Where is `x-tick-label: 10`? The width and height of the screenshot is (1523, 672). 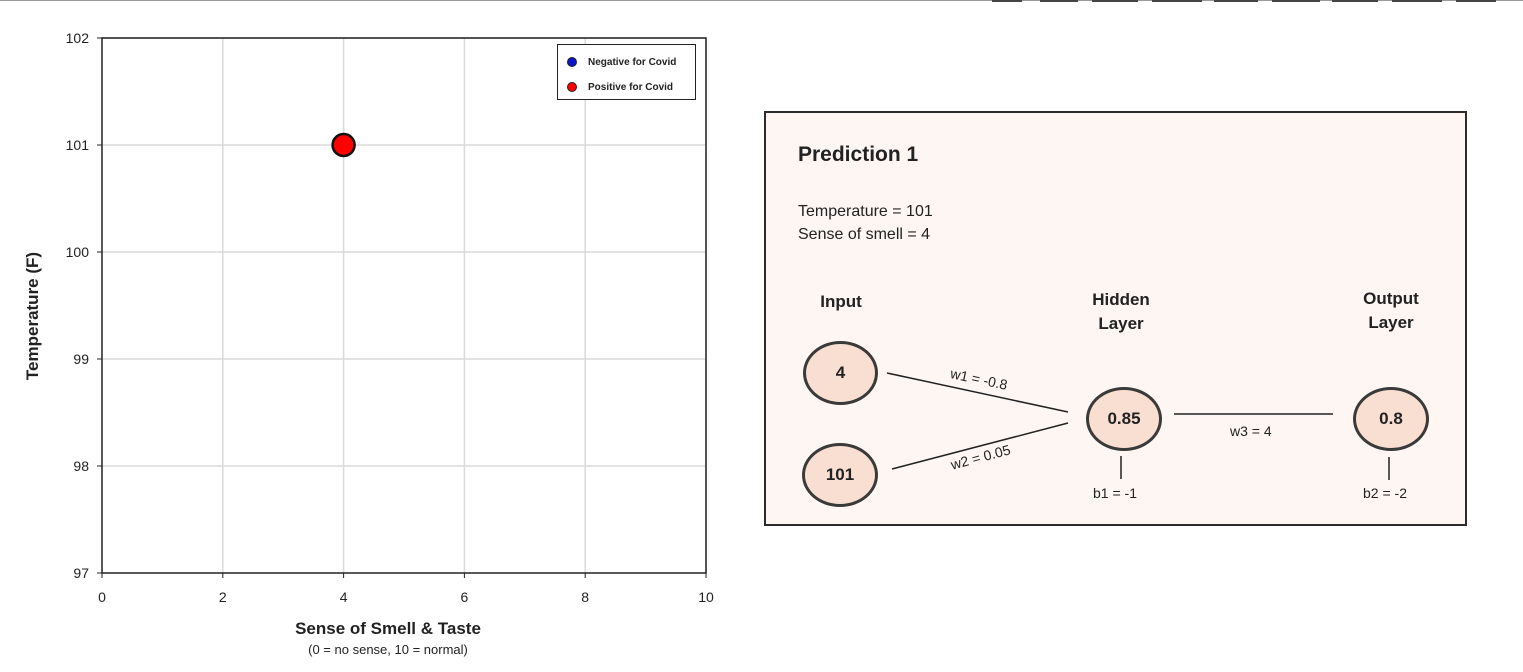 x-tick-label: 10 is located at coordinates (706, 597).